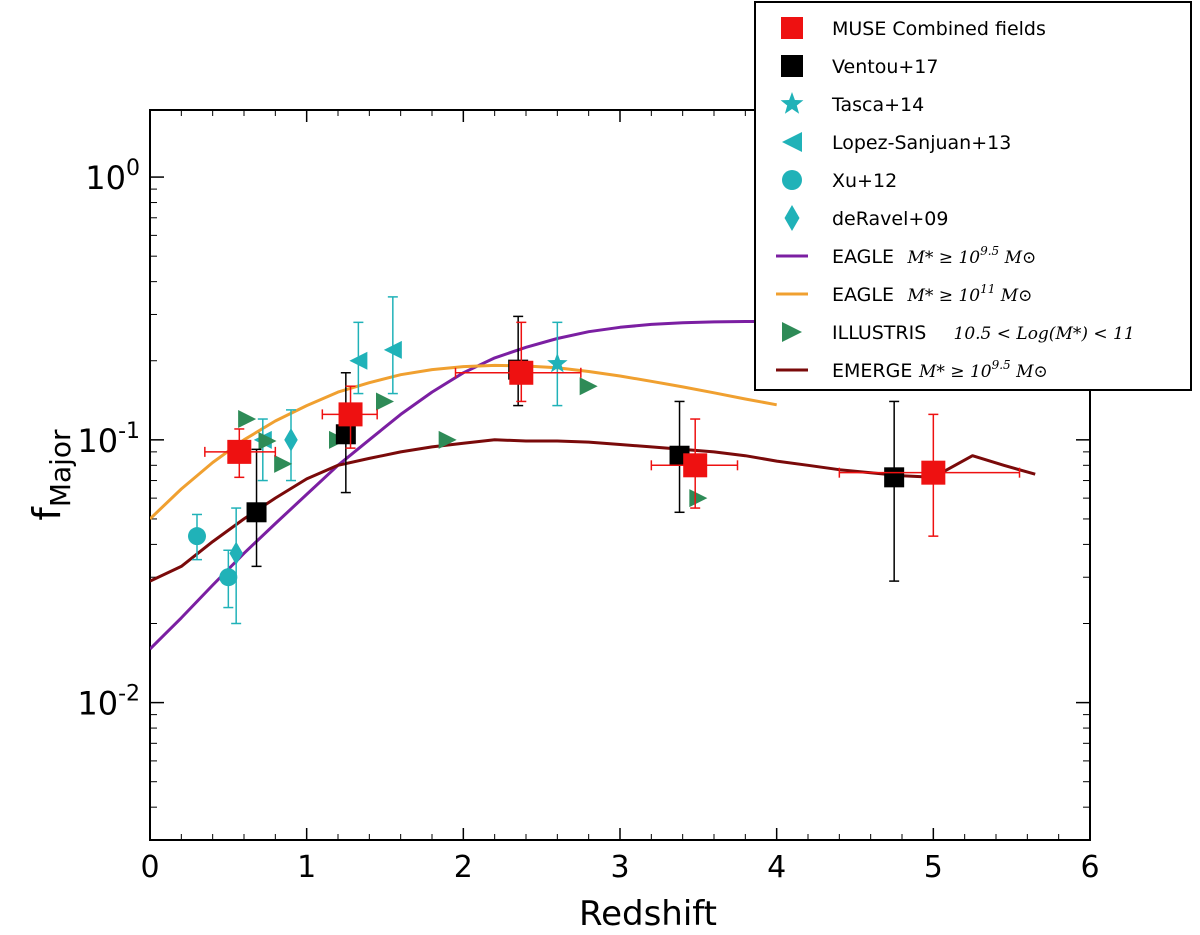  I want to click on y-tick-label: 10⁻², so click(108, 702).